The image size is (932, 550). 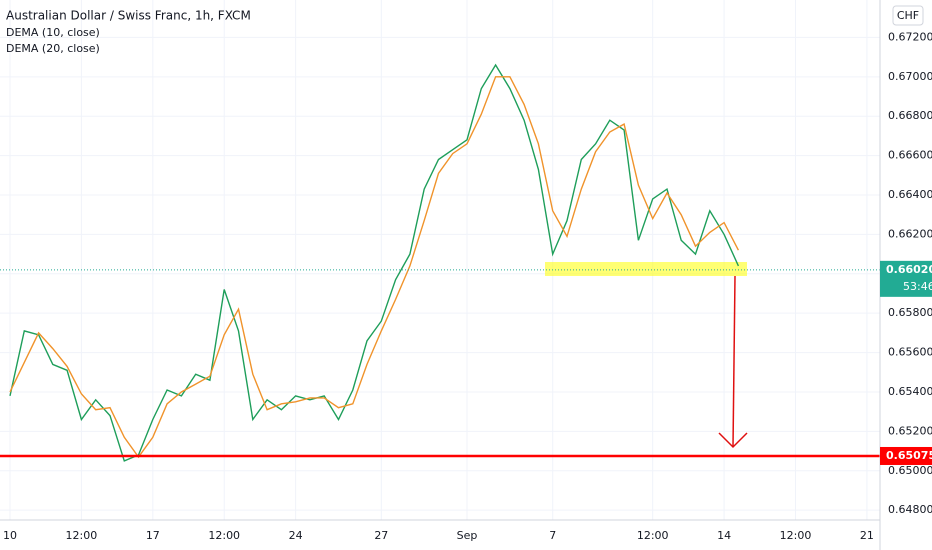 What do you see at coordinates (910, 509) in the screenshot?
I see `y-tick-label: 0.64800` at bounding box center [910, 509].